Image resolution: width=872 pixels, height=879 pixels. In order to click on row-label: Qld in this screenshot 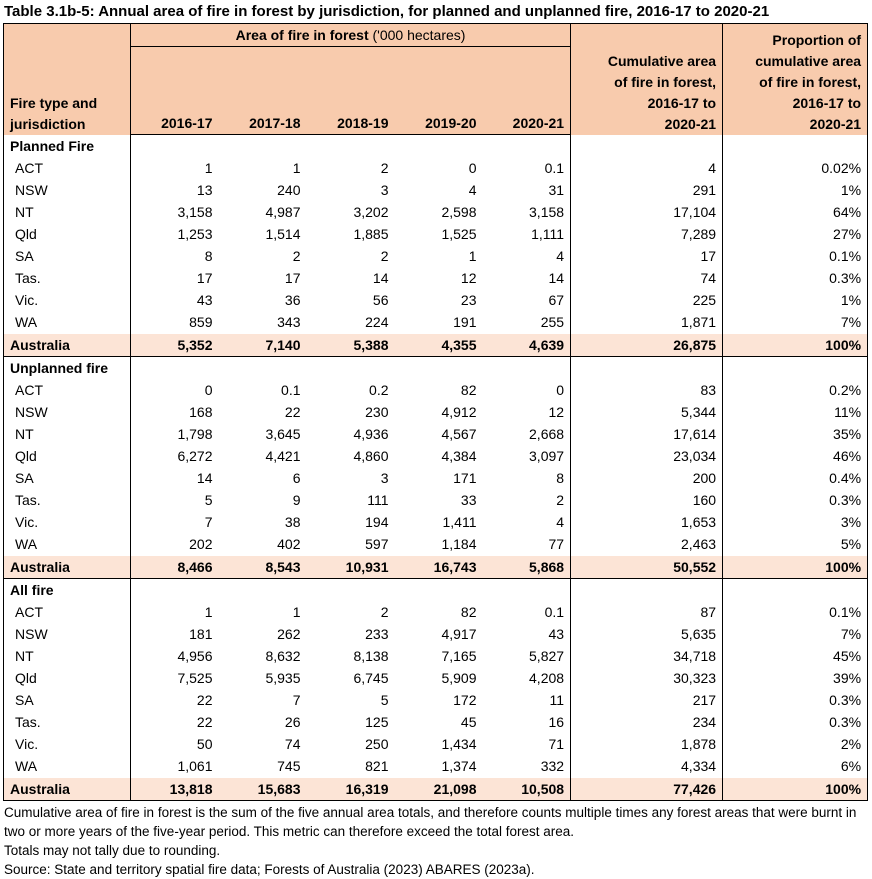, I will do `click(67, 678)`.